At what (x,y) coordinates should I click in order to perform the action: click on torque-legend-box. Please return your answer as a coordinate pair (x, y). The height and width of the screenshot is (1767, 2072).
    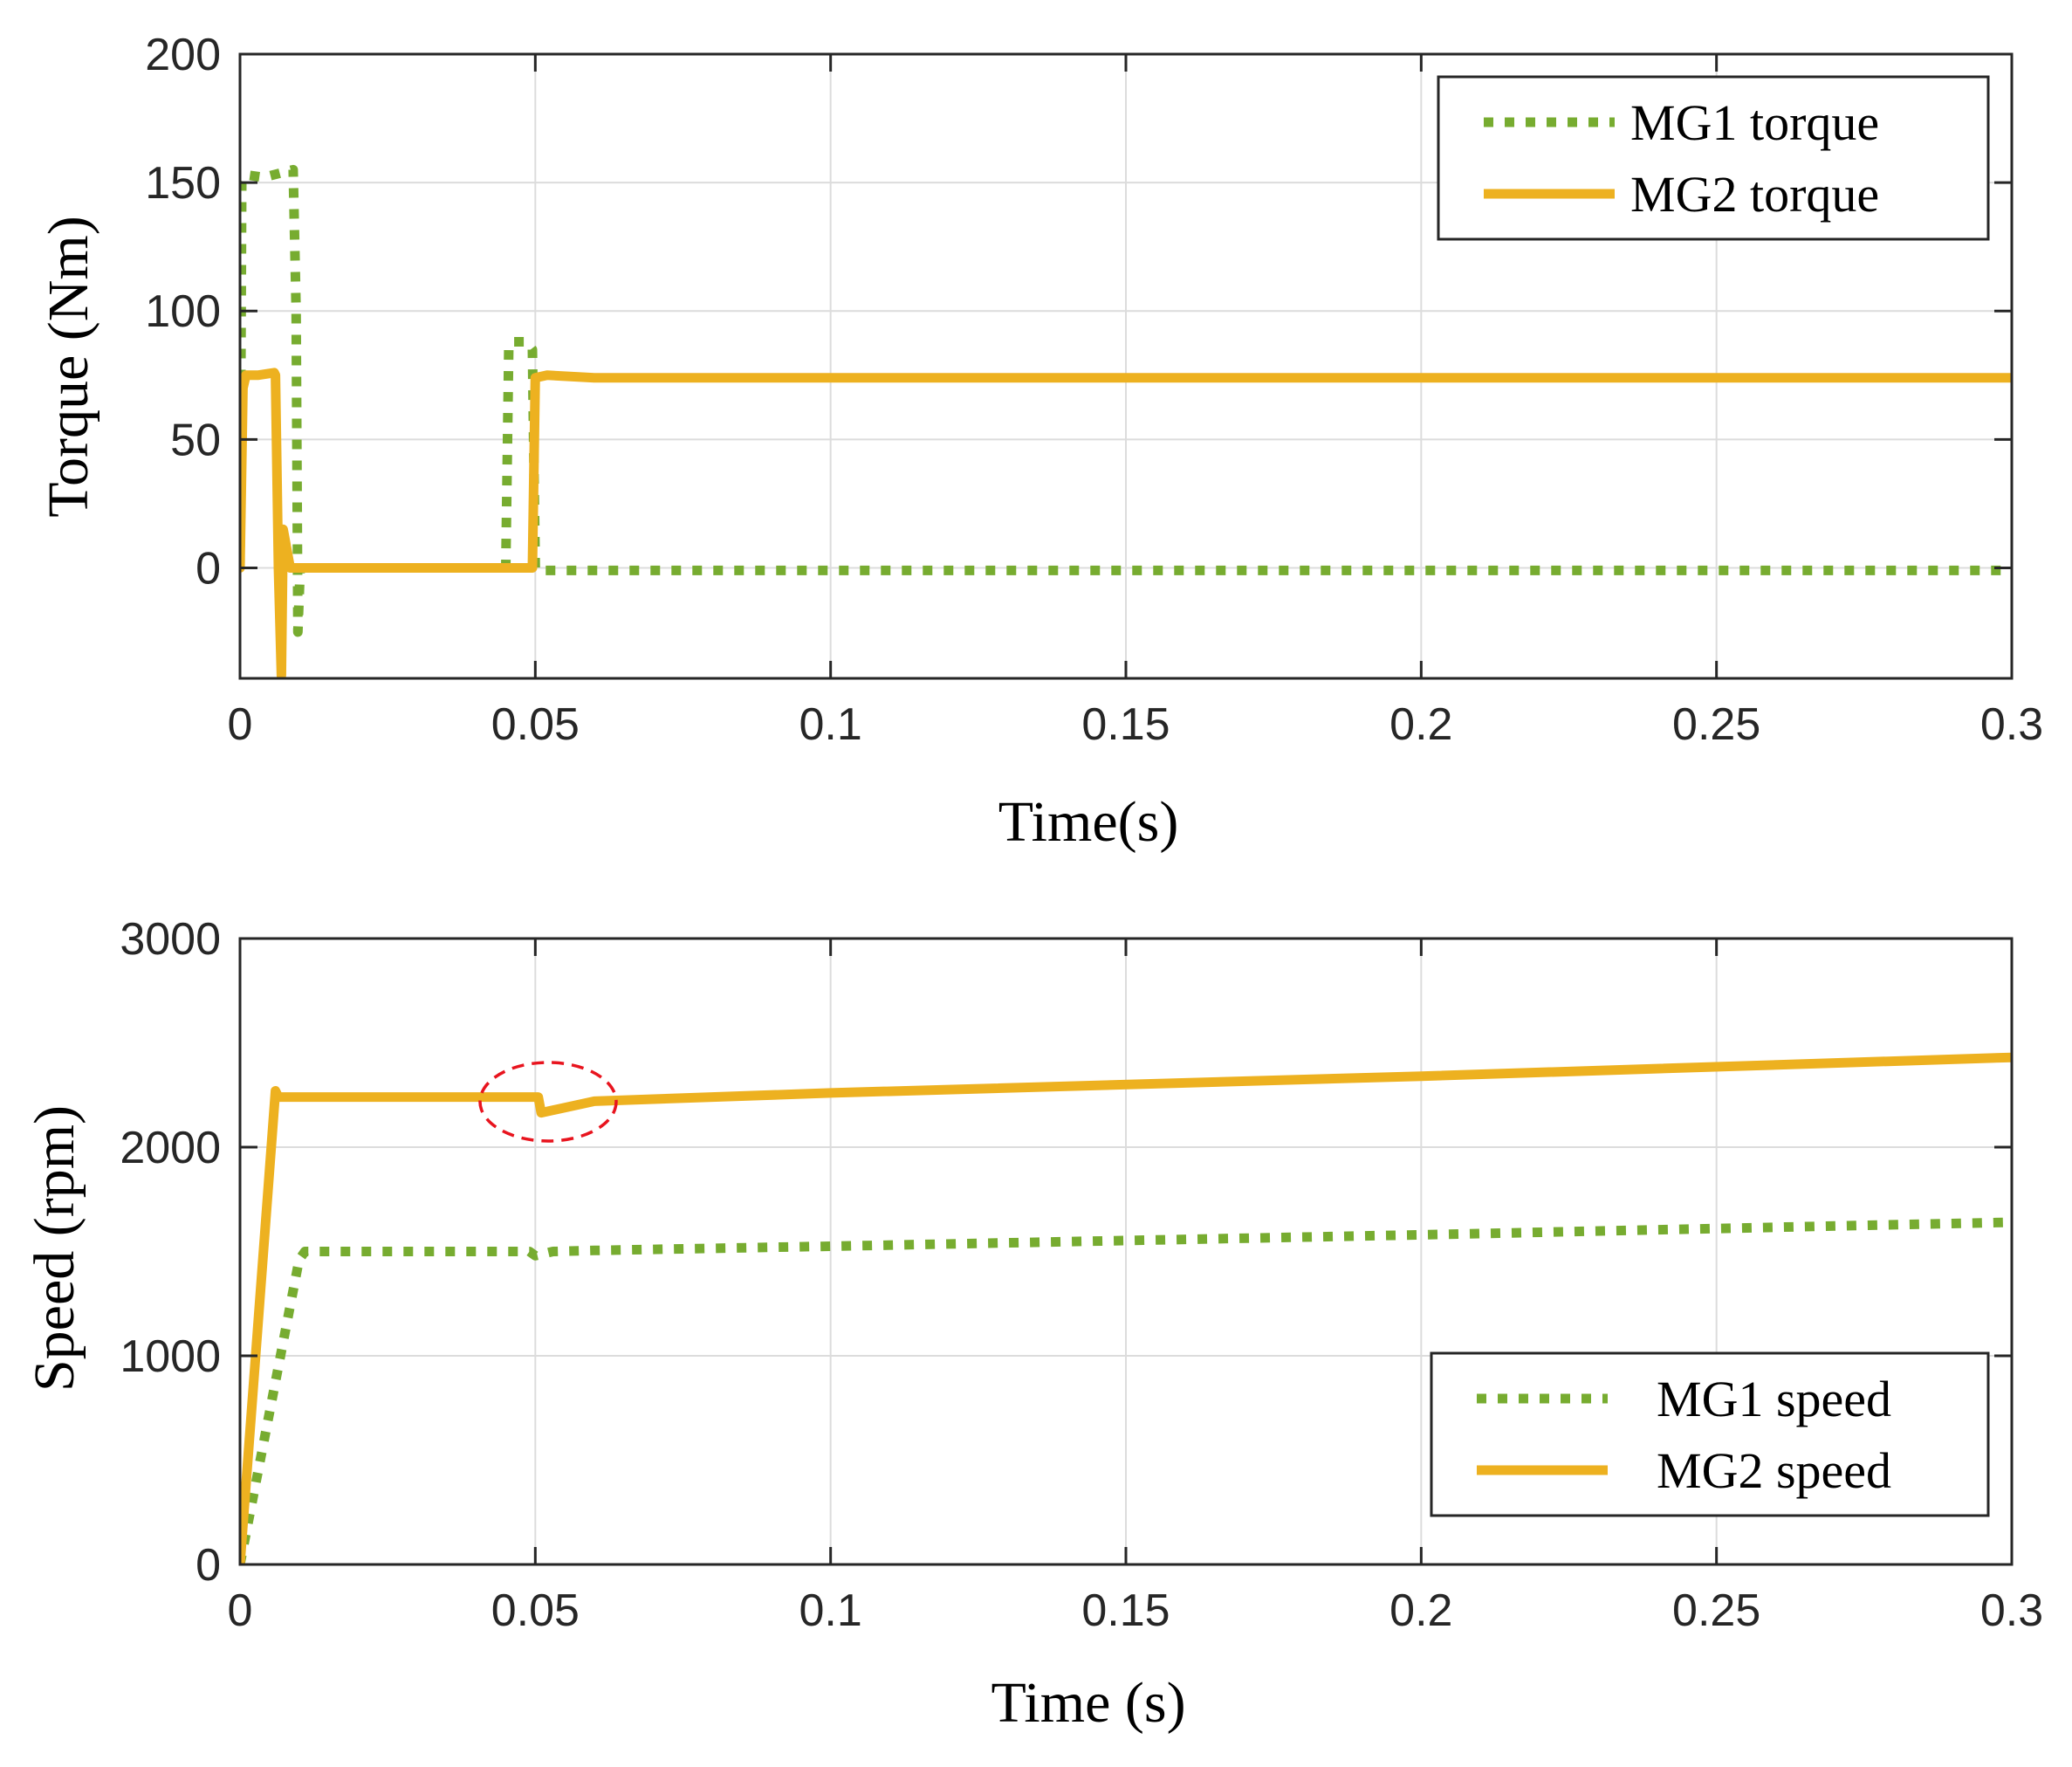
    Looking at the image, I should click on (1713, 158).